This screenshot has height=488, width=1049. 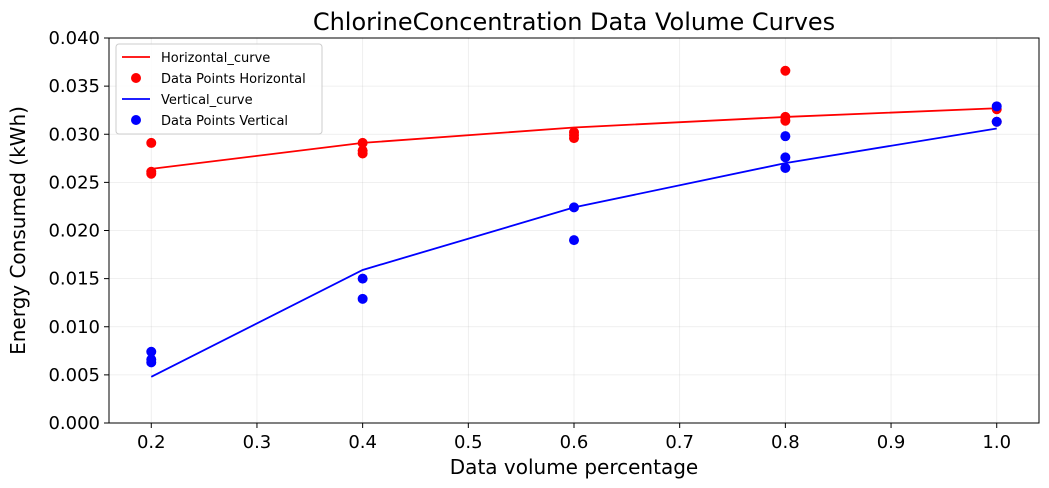 I want to click on y-tick-label: 0.015, so click(x=74, y=279).